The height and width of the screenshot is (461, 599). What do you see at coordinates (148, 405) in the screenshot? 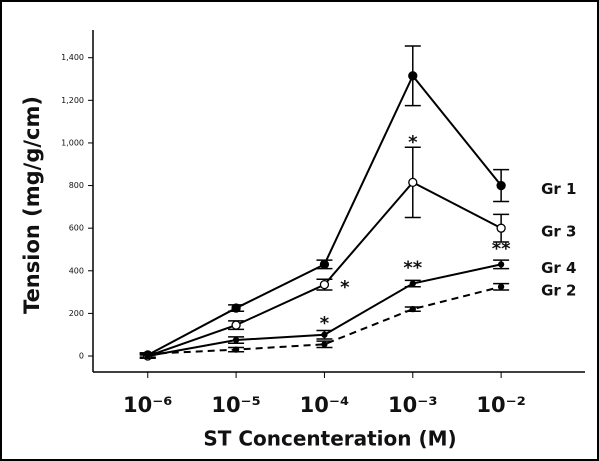
I see `x-tick-label: 10⁻⁶` at bounding box center [148, 405].